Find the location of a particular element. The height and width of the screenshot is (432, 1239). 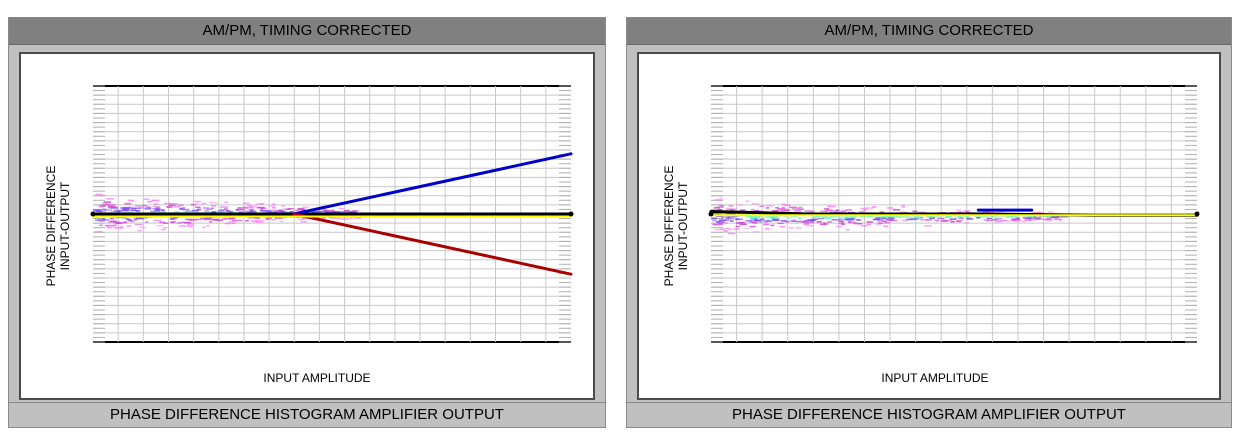

chart-title: AM/PM, TIMING CORRECTED is located at coordinates (929, 31).